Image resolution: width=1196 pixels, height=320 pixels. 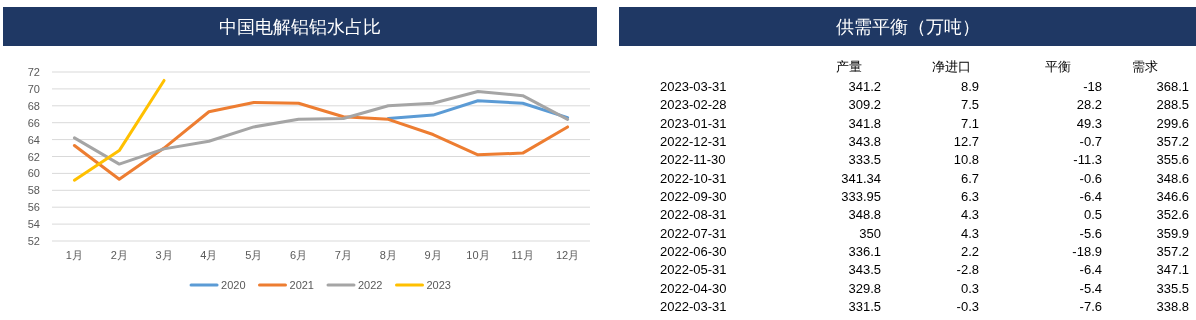 I want to click on category-label: 2022-07-31, so click(x=693, y=233).